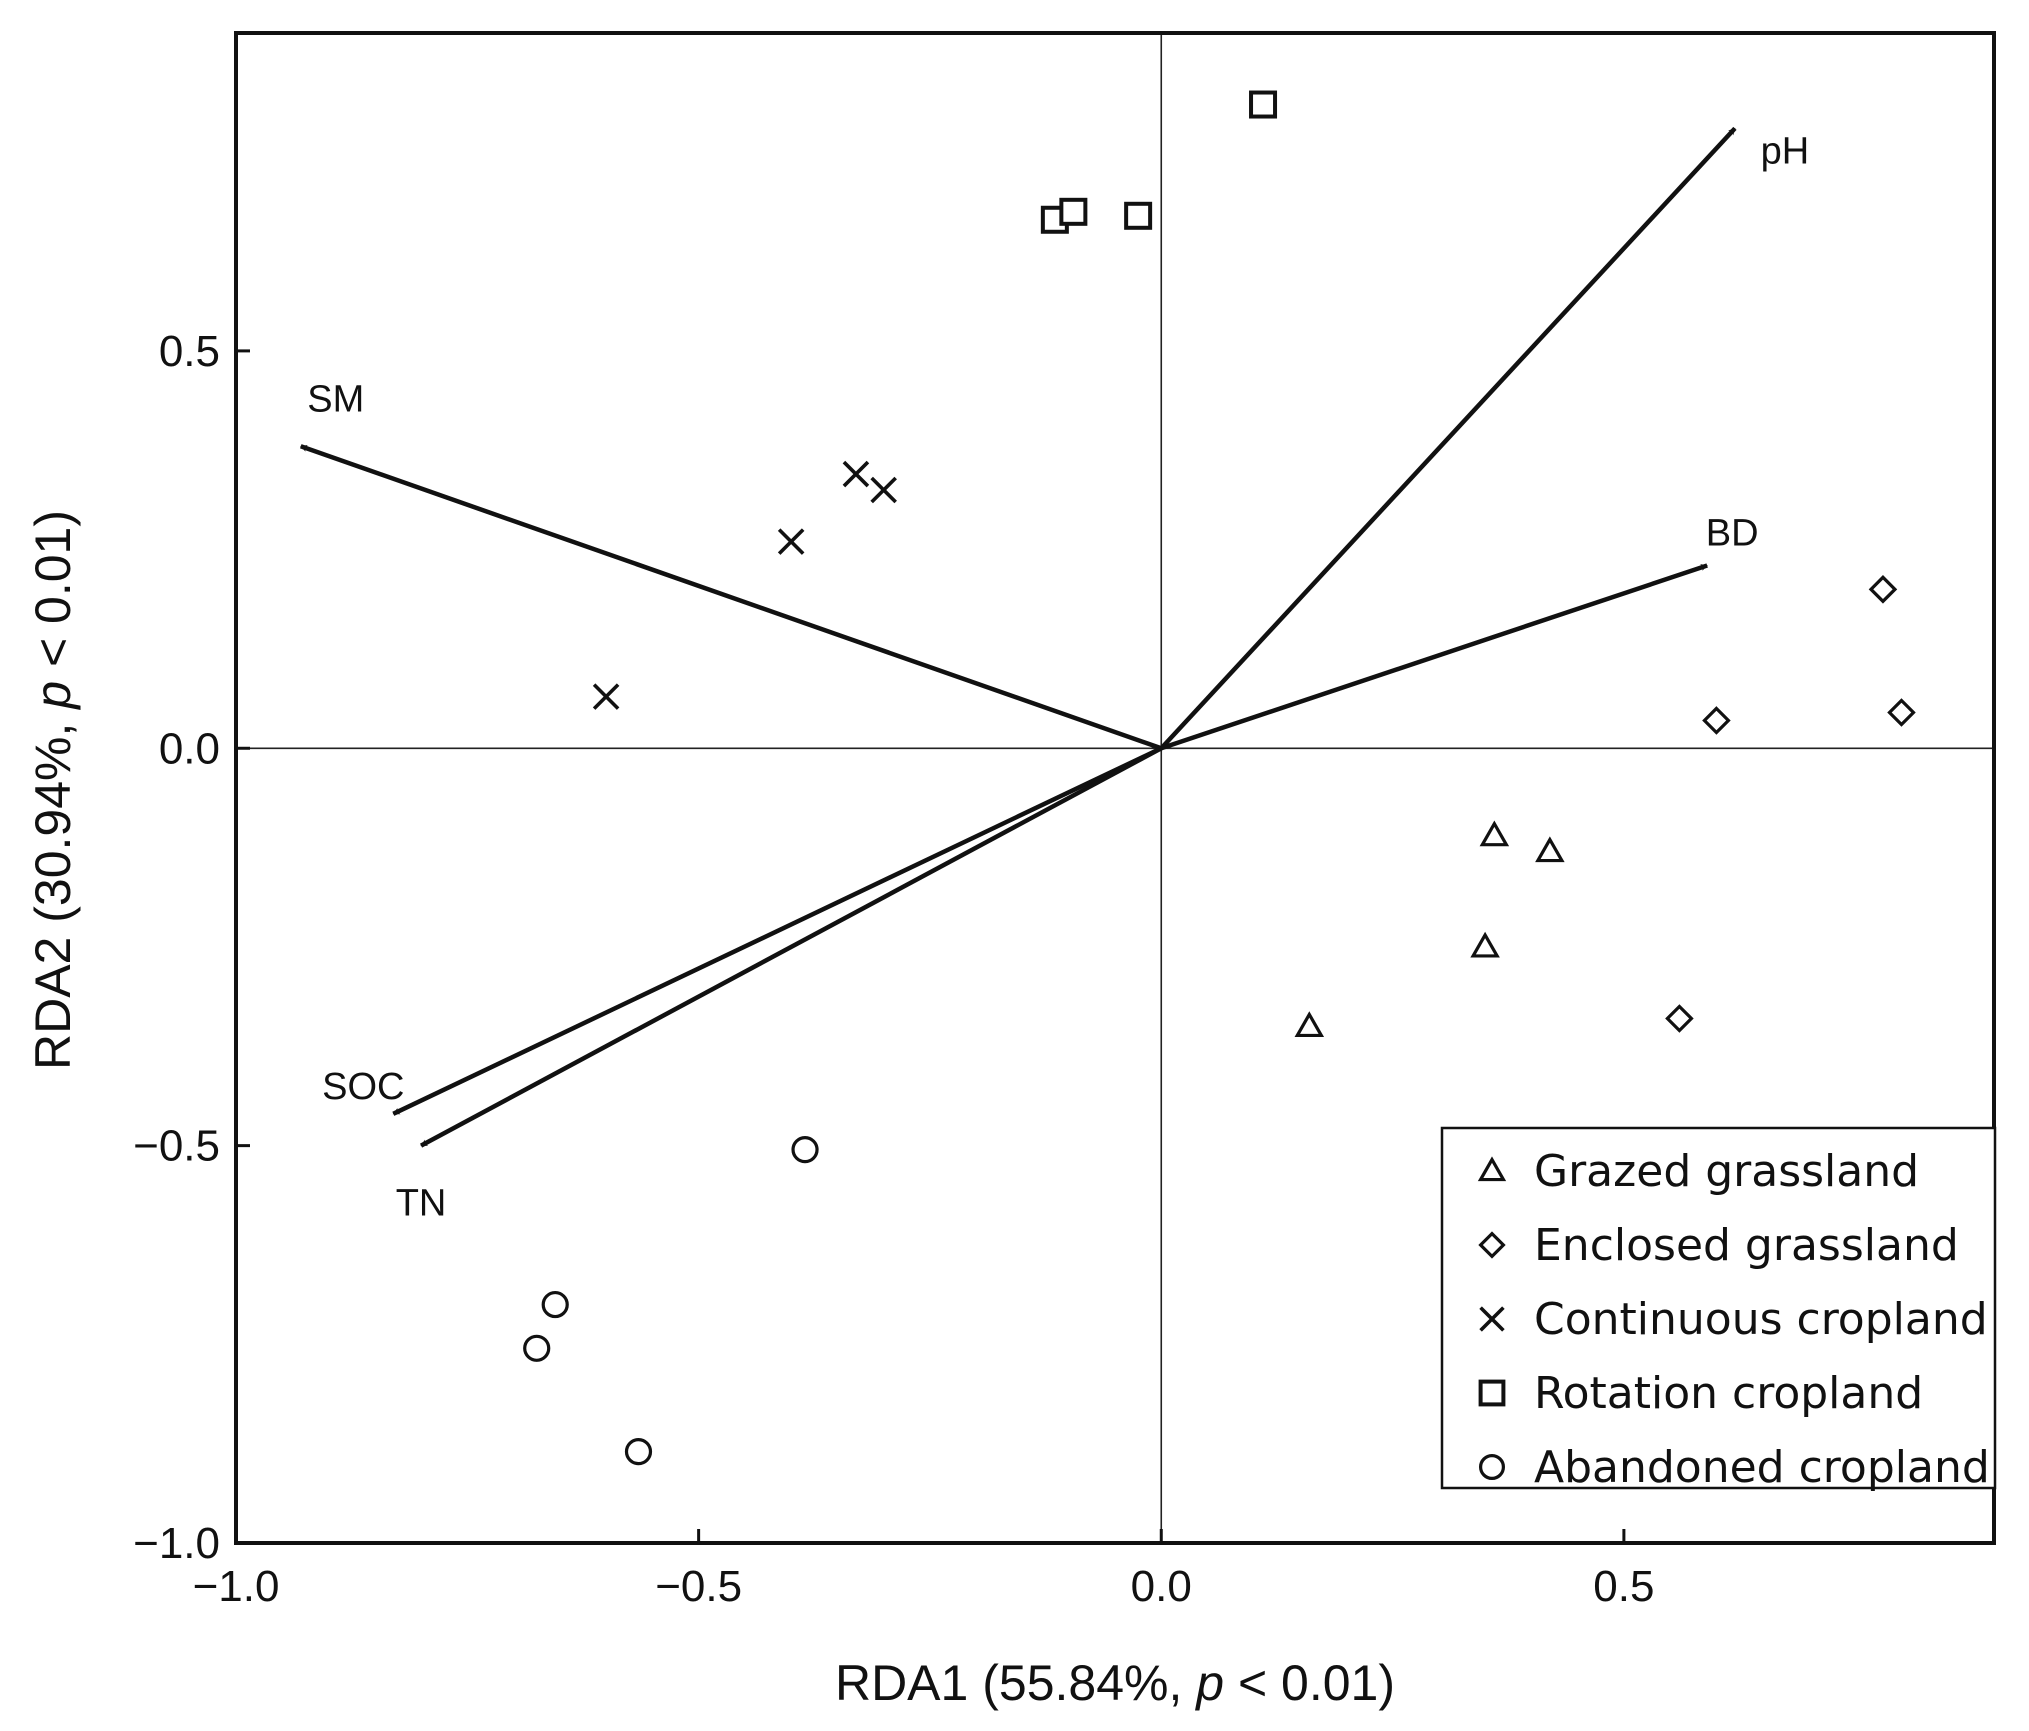 This screenshot has width=2029, height=1731. I want to click on vector-label-soc: SOC, so click(363, 1087).